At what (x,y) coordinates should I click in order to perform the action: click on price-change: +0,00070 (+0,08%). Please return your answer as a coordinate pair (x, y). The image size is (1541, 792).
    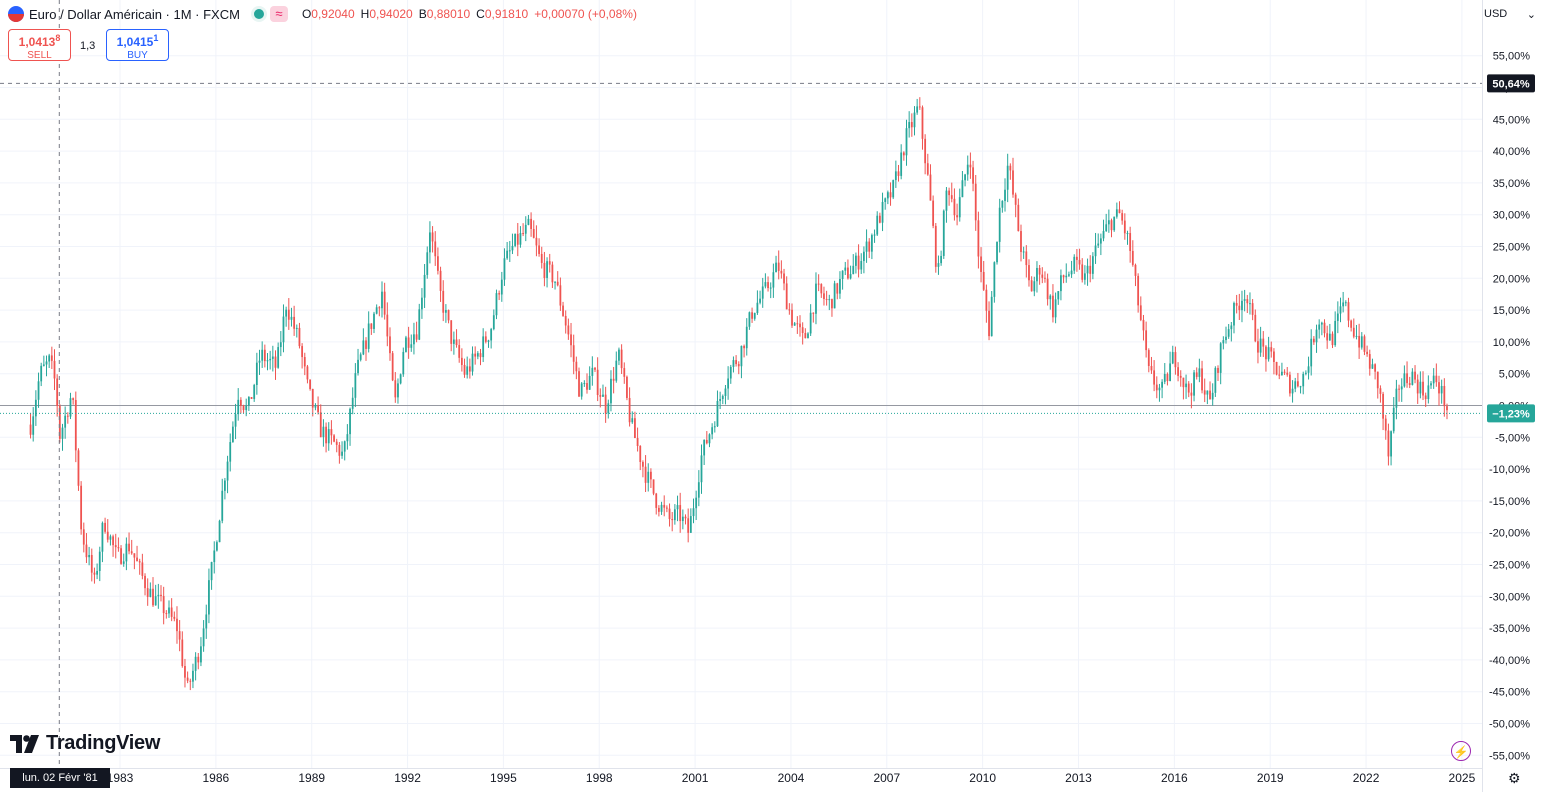
    Looking at the image, I should click on (585, 14).